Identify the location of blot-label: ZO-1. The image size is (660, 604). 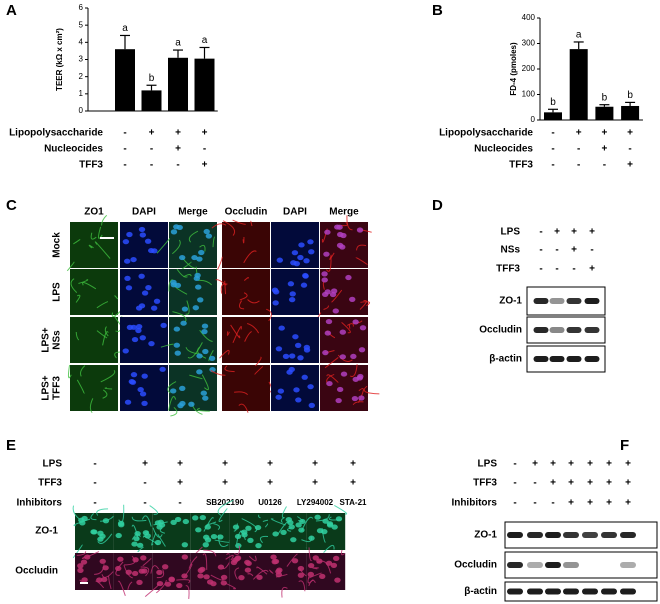
(510, 301).